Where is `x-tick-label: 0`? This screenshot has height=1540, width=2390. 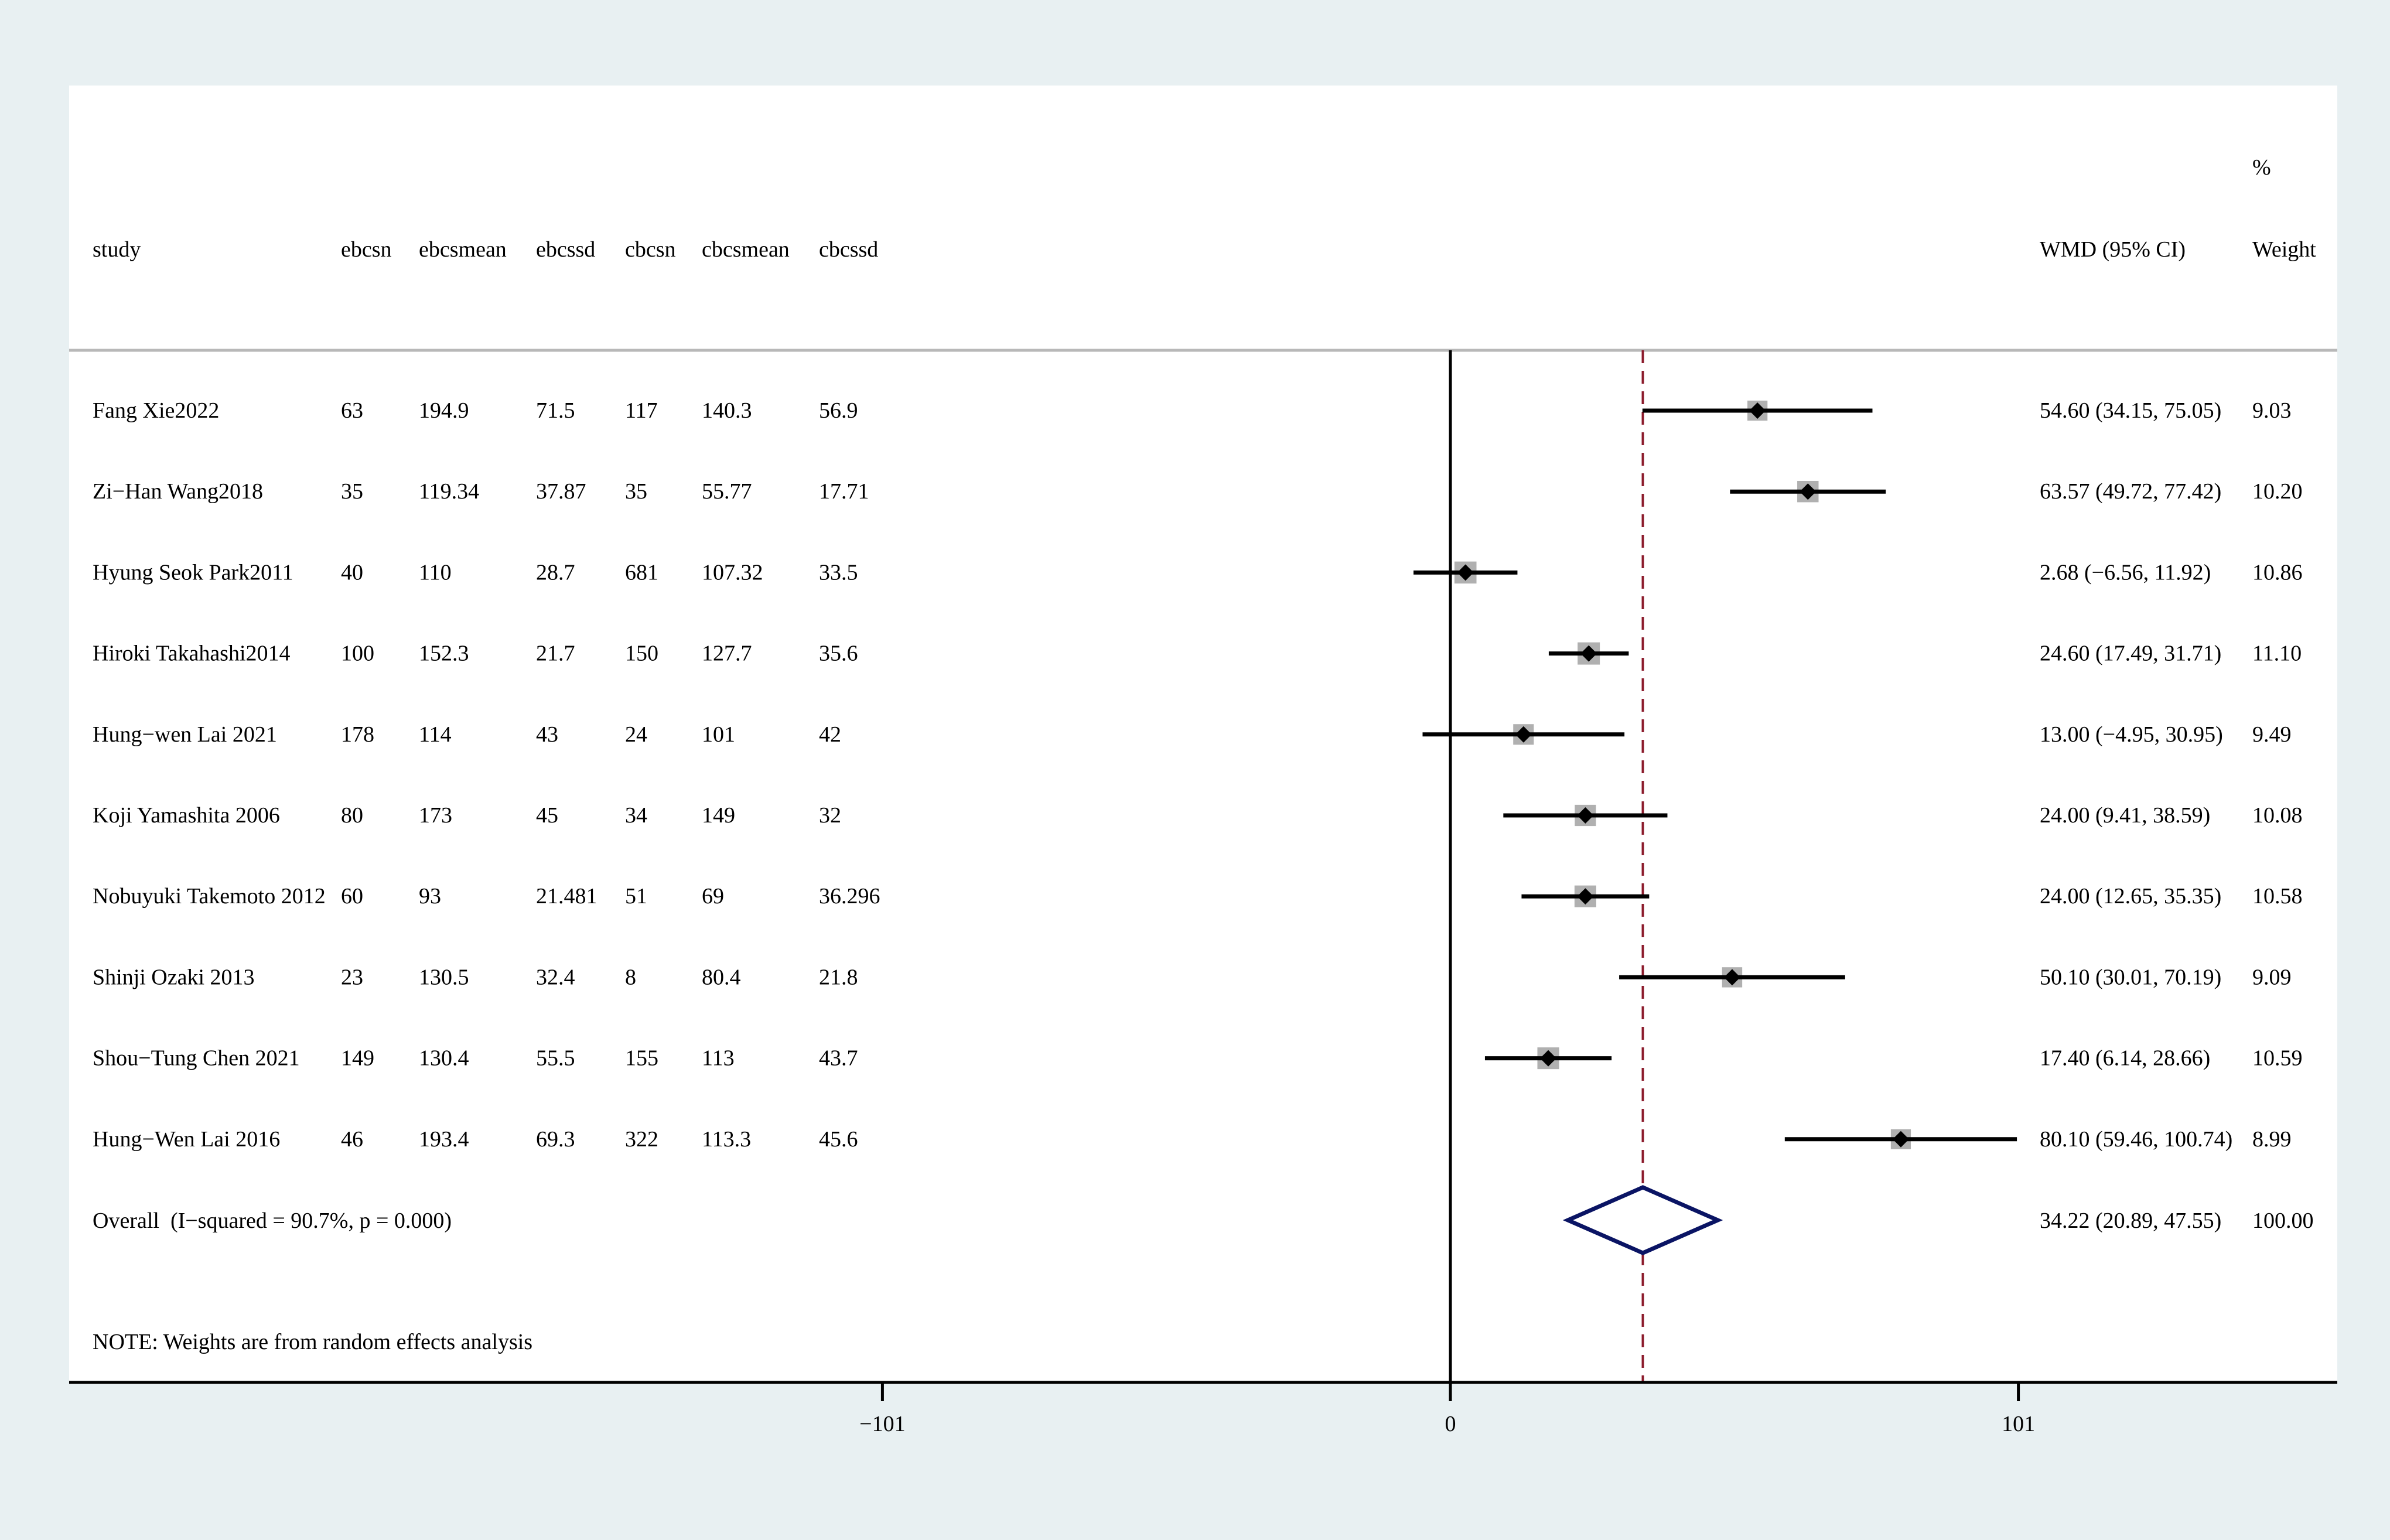 x-tick-label: 0 is located at coordinates (1450, 1424).